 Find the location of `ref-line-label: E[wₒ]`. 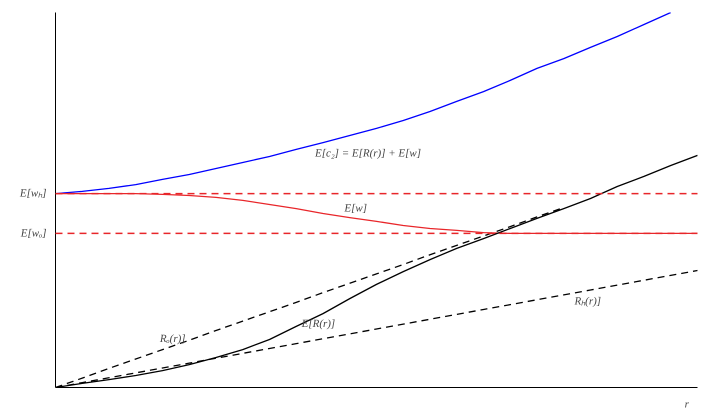

ref-line-label: E[wₒ] is located at coordinates (33, 233).